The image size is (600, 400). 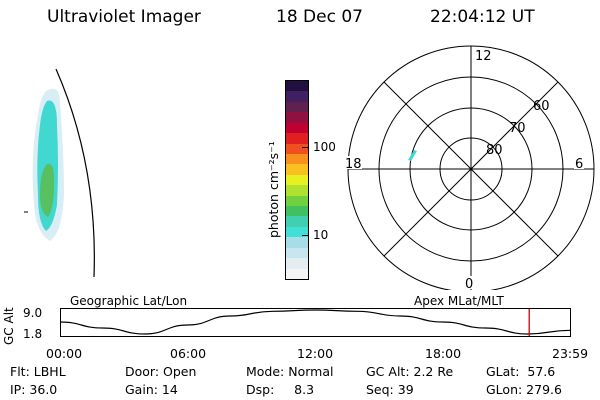 I want to click on info-glat: GLat: 57.6, so click(x=521, y=371).